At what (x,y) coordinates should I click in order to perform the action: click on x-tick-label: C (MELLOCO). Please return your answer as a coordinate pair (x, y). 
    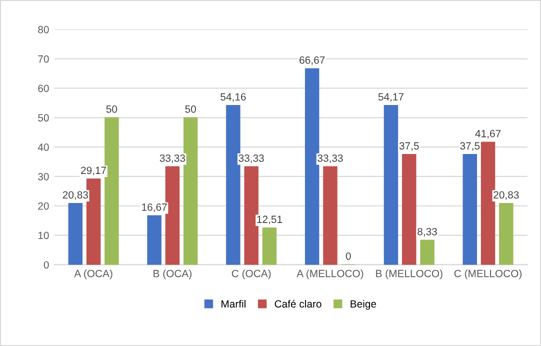
    Looking at the image, I should click on (488, 275).